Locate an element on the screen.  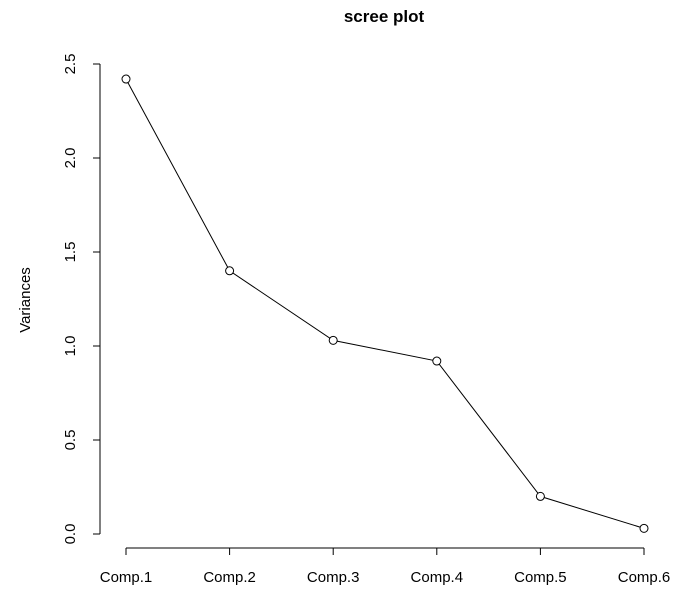
y-axis-label: Variances is located at coordinates (25, 300).